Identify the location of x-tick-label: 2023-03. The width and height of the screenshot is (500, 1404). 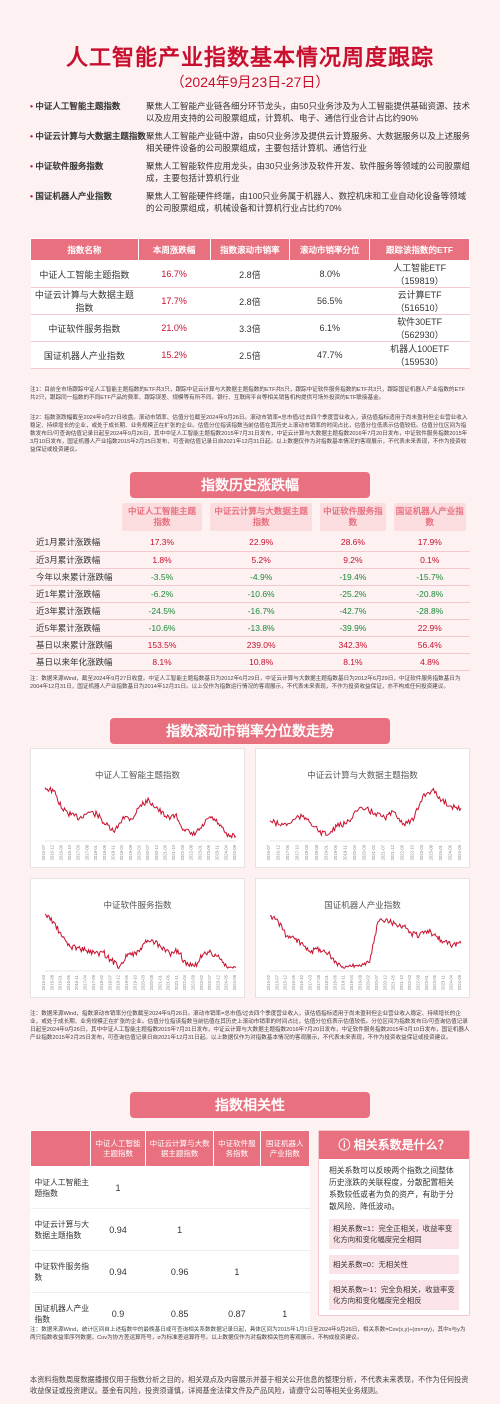
(421, 852).